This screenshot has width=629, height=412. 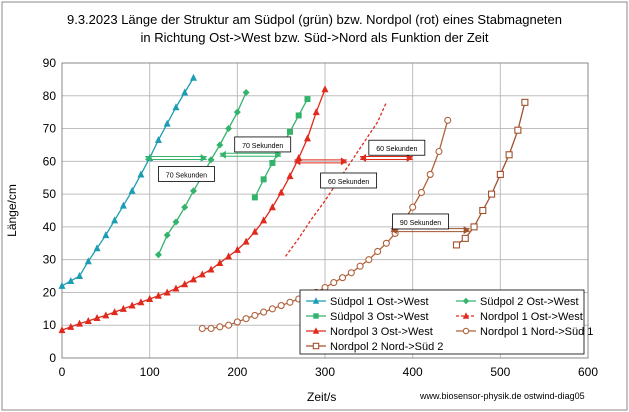 What do you see at coordinates (50, 161) in the screenshot?
I see `y-tick-label: 60` at bounding box center [50, 161].